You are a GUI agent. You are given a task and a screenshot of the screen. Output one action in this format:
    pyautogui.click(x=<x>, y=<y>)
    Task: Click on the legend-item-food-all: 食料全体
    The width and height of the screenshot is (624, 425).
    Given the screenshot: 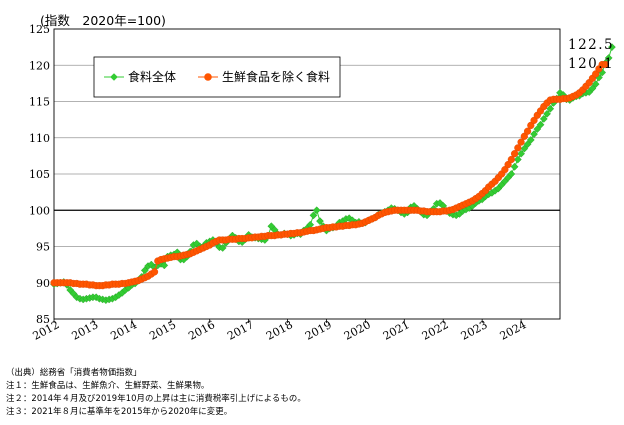 What is the action you would take?
    pyautogui.click(x=140, y=76)
    